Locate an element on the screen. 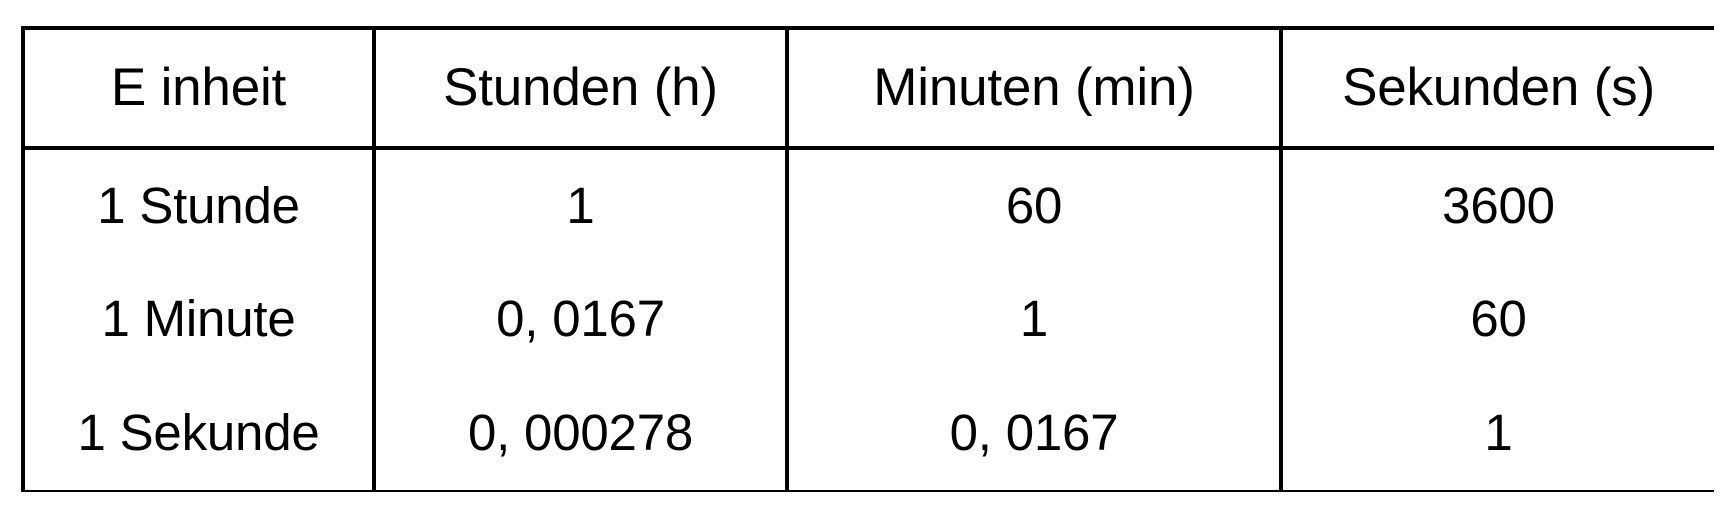 The image size is (1732, 520). cell-value: 1 Minute is located at coordinates (198, 319).